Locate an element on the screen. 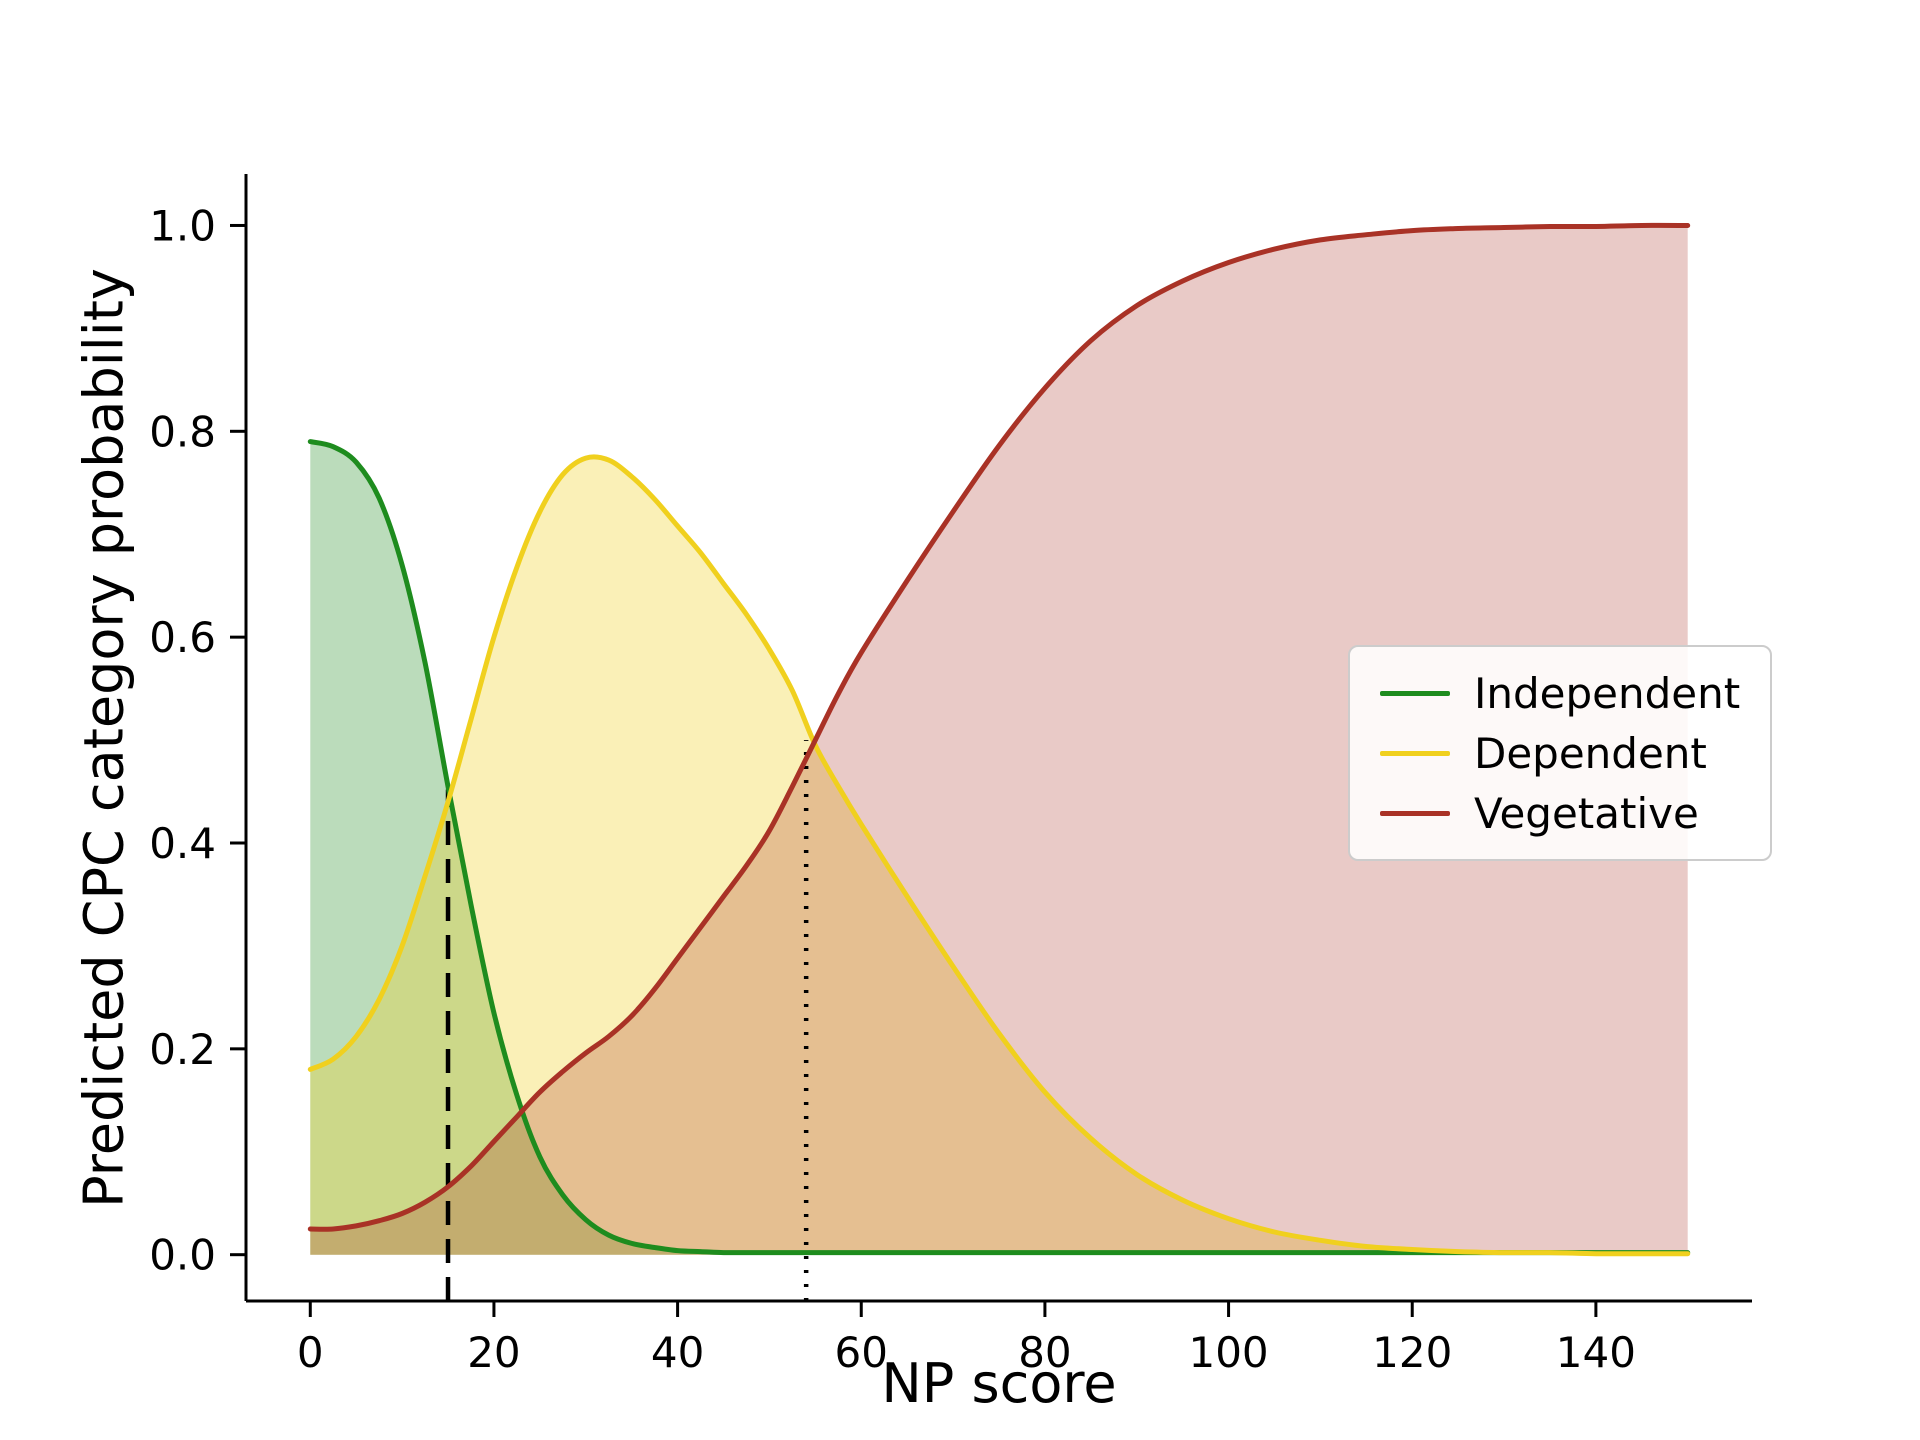 The height and width of the screenshot is (1440, 1920). legend-item-independent: Independent is located at coordinates (1560, 693).